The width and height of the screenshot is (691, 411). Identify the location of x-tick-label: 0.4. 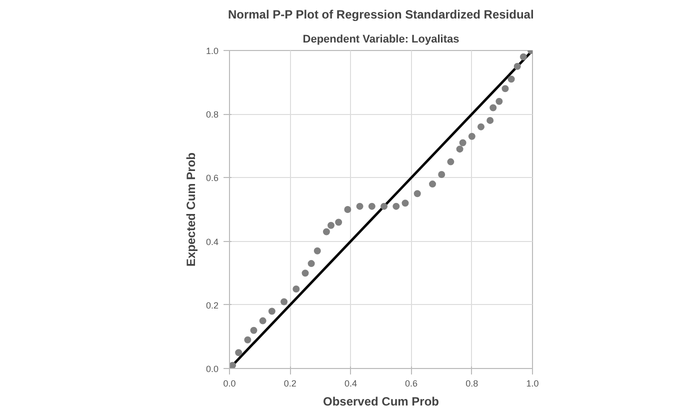
(350, 383).